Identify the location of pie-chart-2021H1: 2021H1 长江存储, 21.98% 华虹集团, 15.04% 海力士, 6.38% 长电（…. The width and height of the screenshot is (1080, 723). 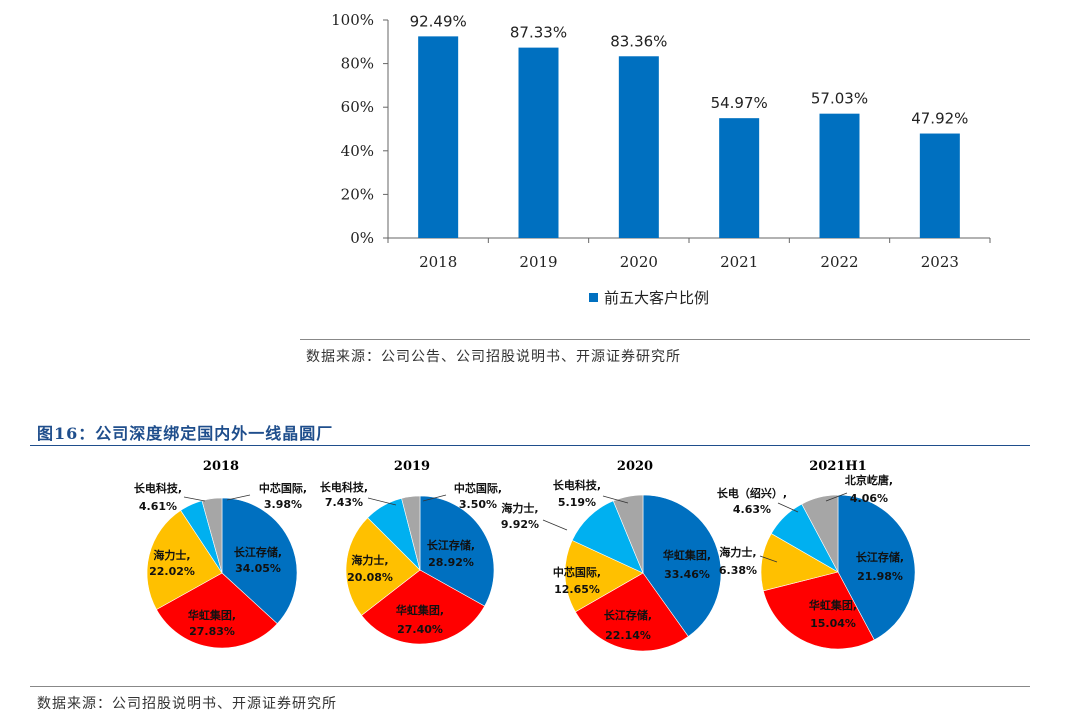
(816, 554).